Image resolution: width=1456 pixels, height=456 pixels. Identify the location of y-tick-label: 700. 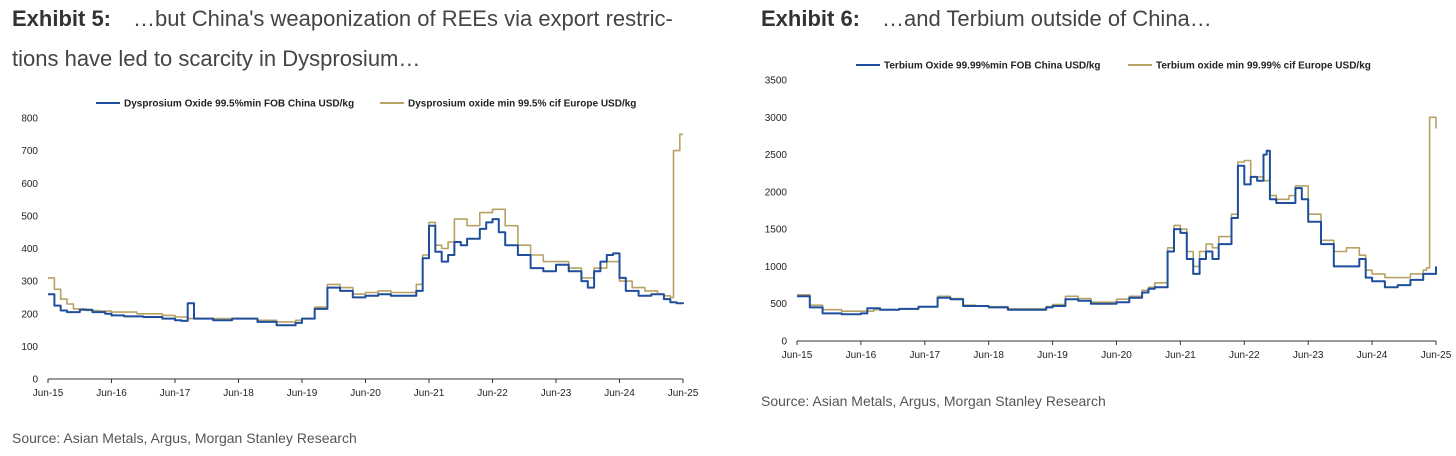
(29, 151).